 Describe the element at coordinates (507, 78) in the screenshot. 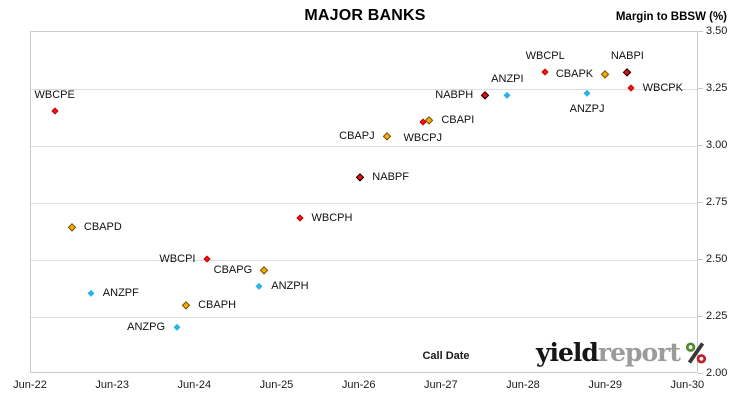

I see `data-point-label: ANZPI` at that location.